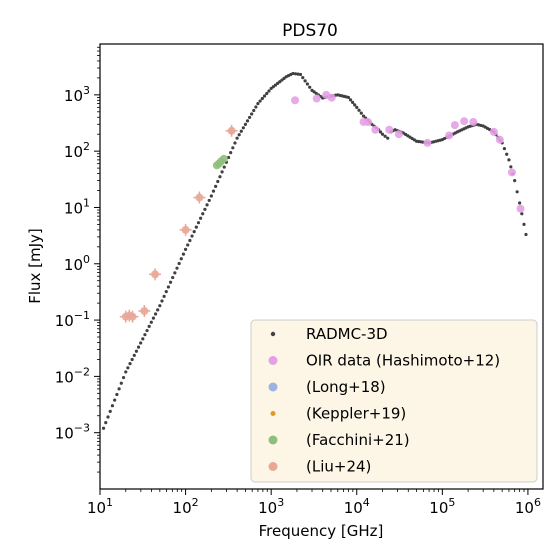 Image resolution: width=556 pixels, height=556 pixels. Describe the element at coordinates (403, 361) in the screenshot. I see `legend-label: OIR data (Hashimoto+12)` at that location.